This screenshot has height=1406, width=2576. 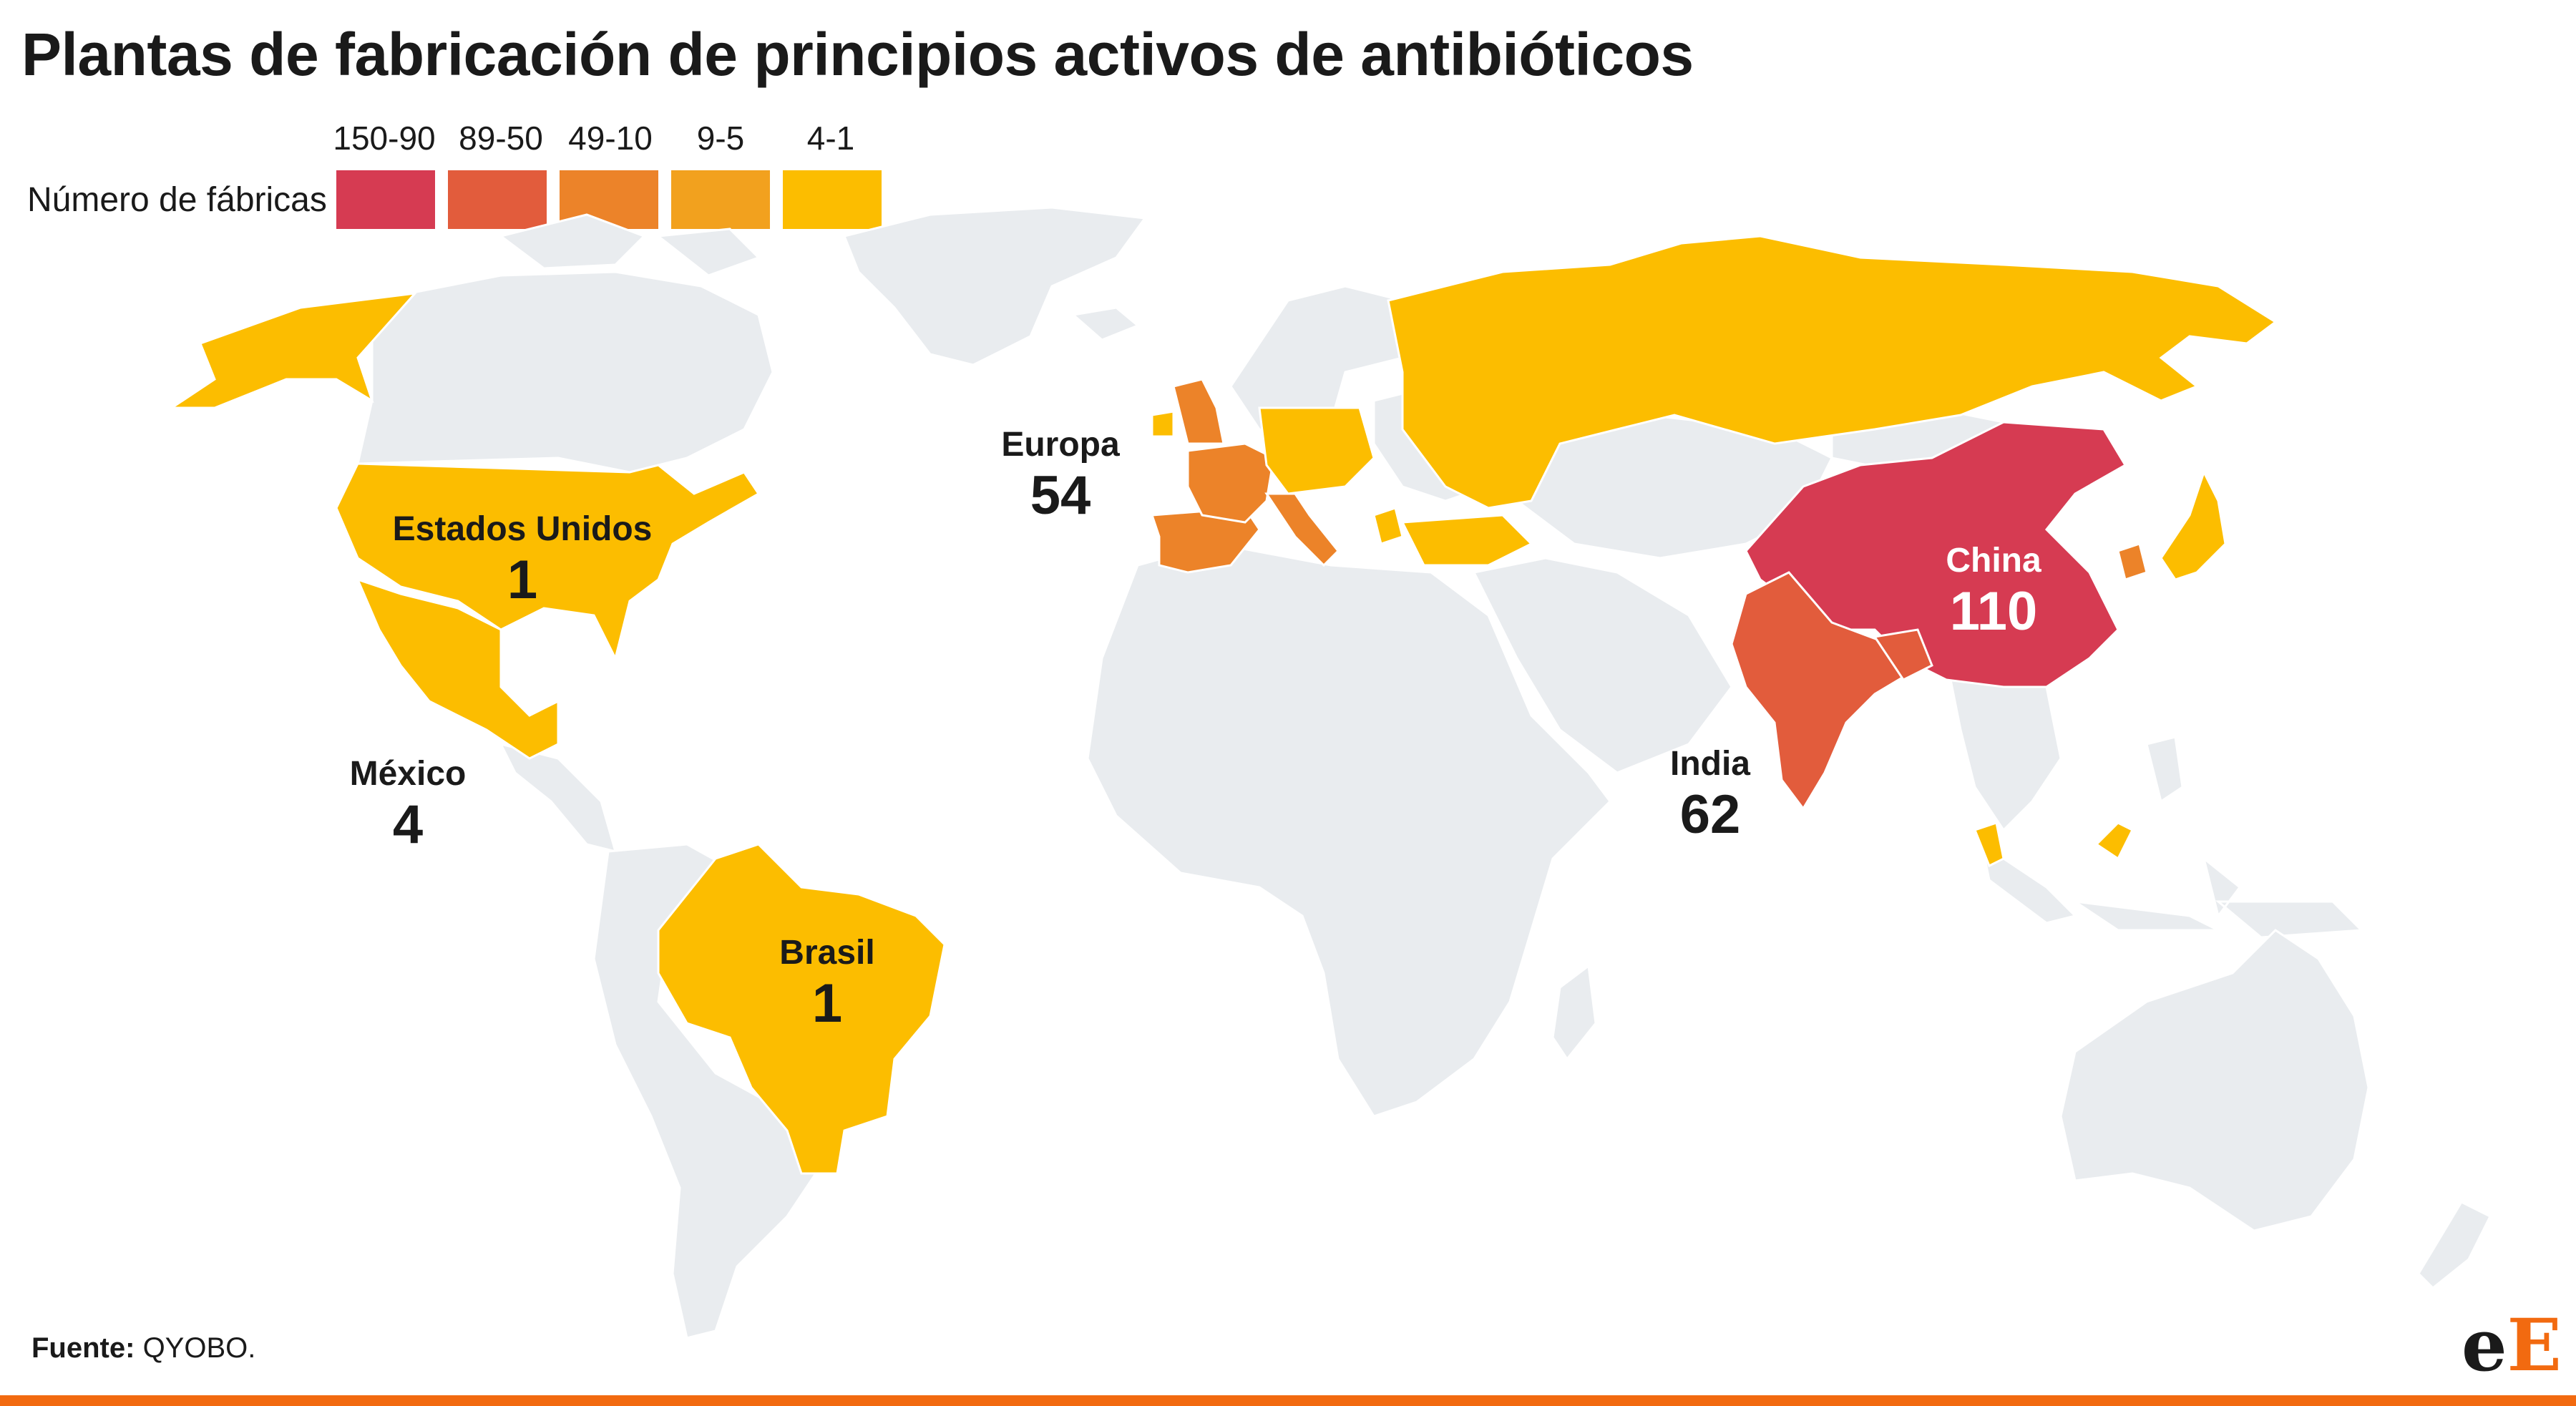 I want to click on country-france, so click(x=1230, y=483).